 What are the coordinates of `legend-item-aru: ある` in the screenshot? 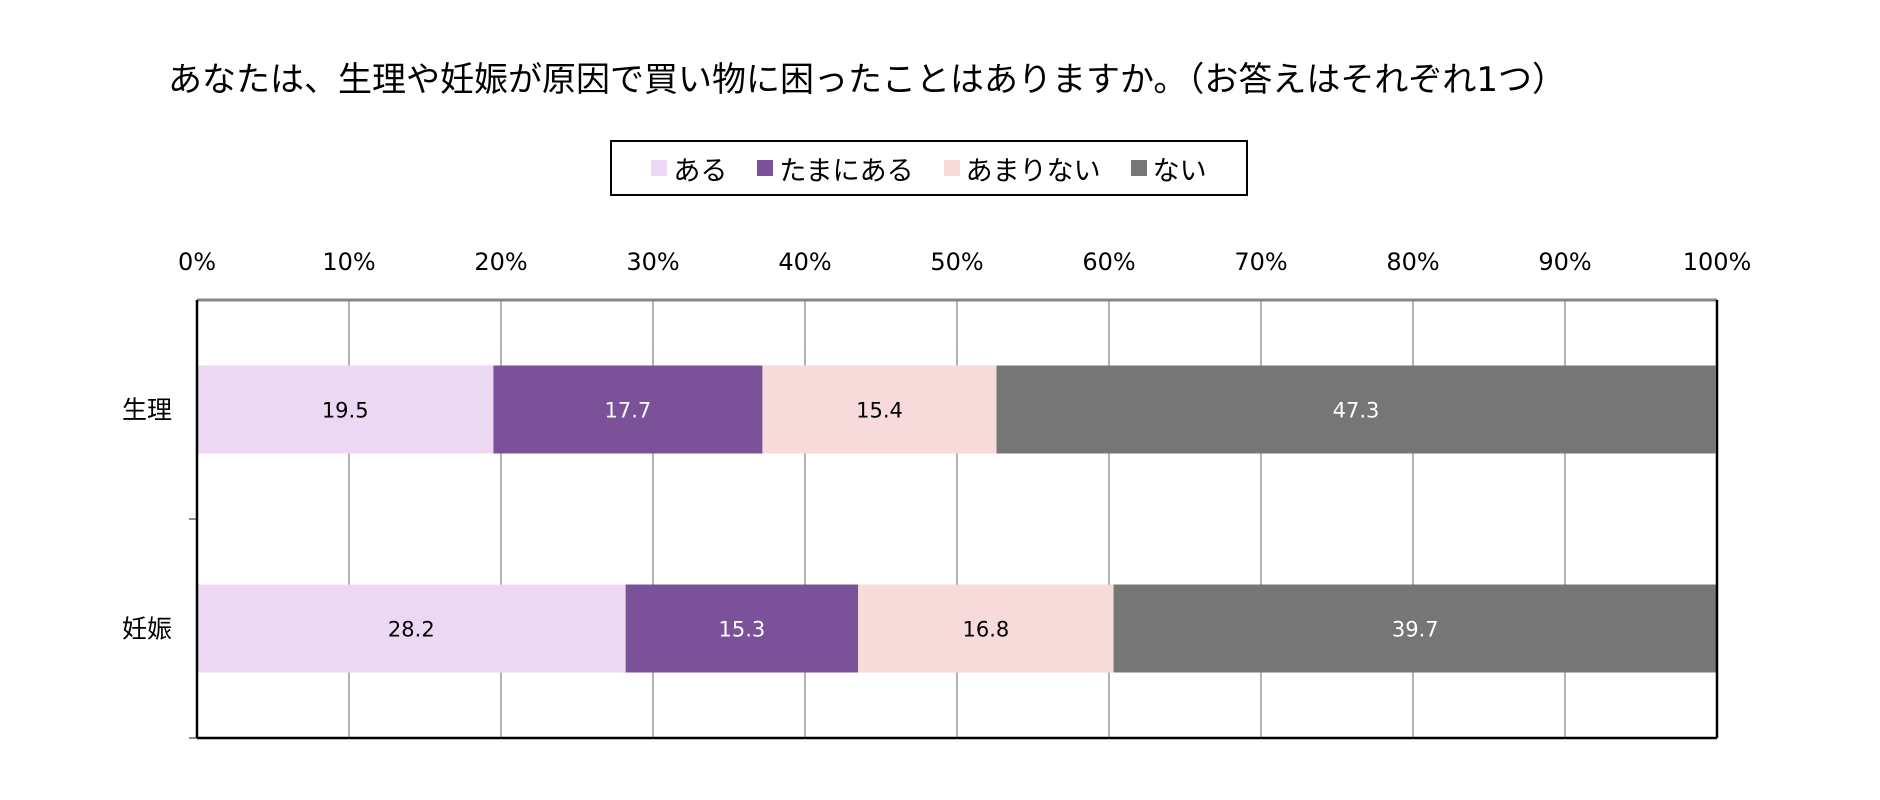 It's located at (689, 168).